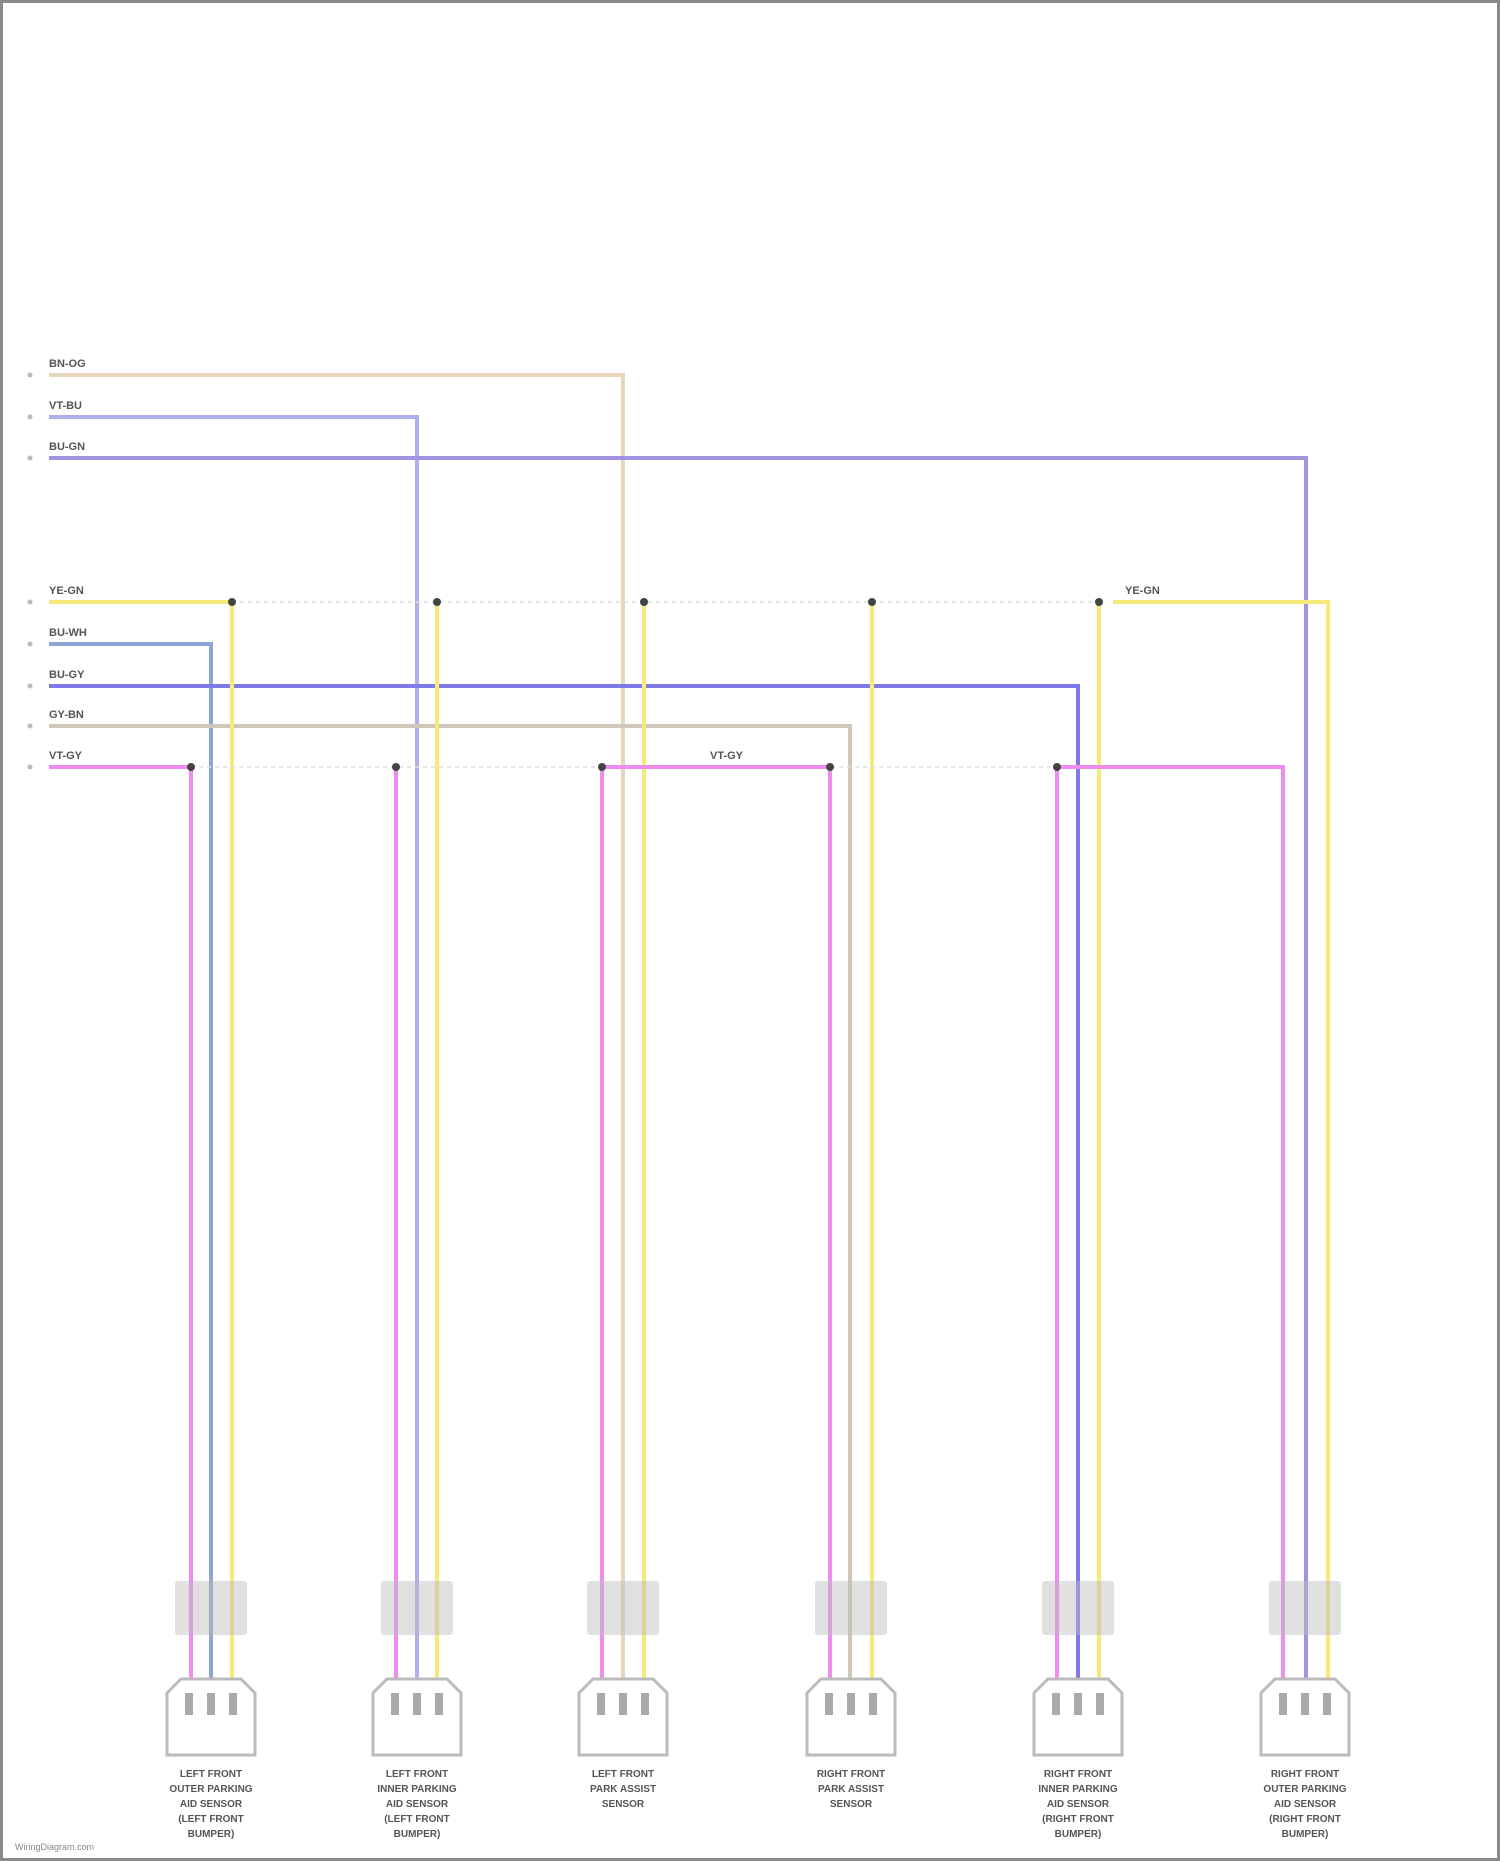 The image size is (1500, 1861). What do you see at coordinates (67, 675) in the screenshot?
I see `wire-label: BU-GY` at bounding box center [67, 675].